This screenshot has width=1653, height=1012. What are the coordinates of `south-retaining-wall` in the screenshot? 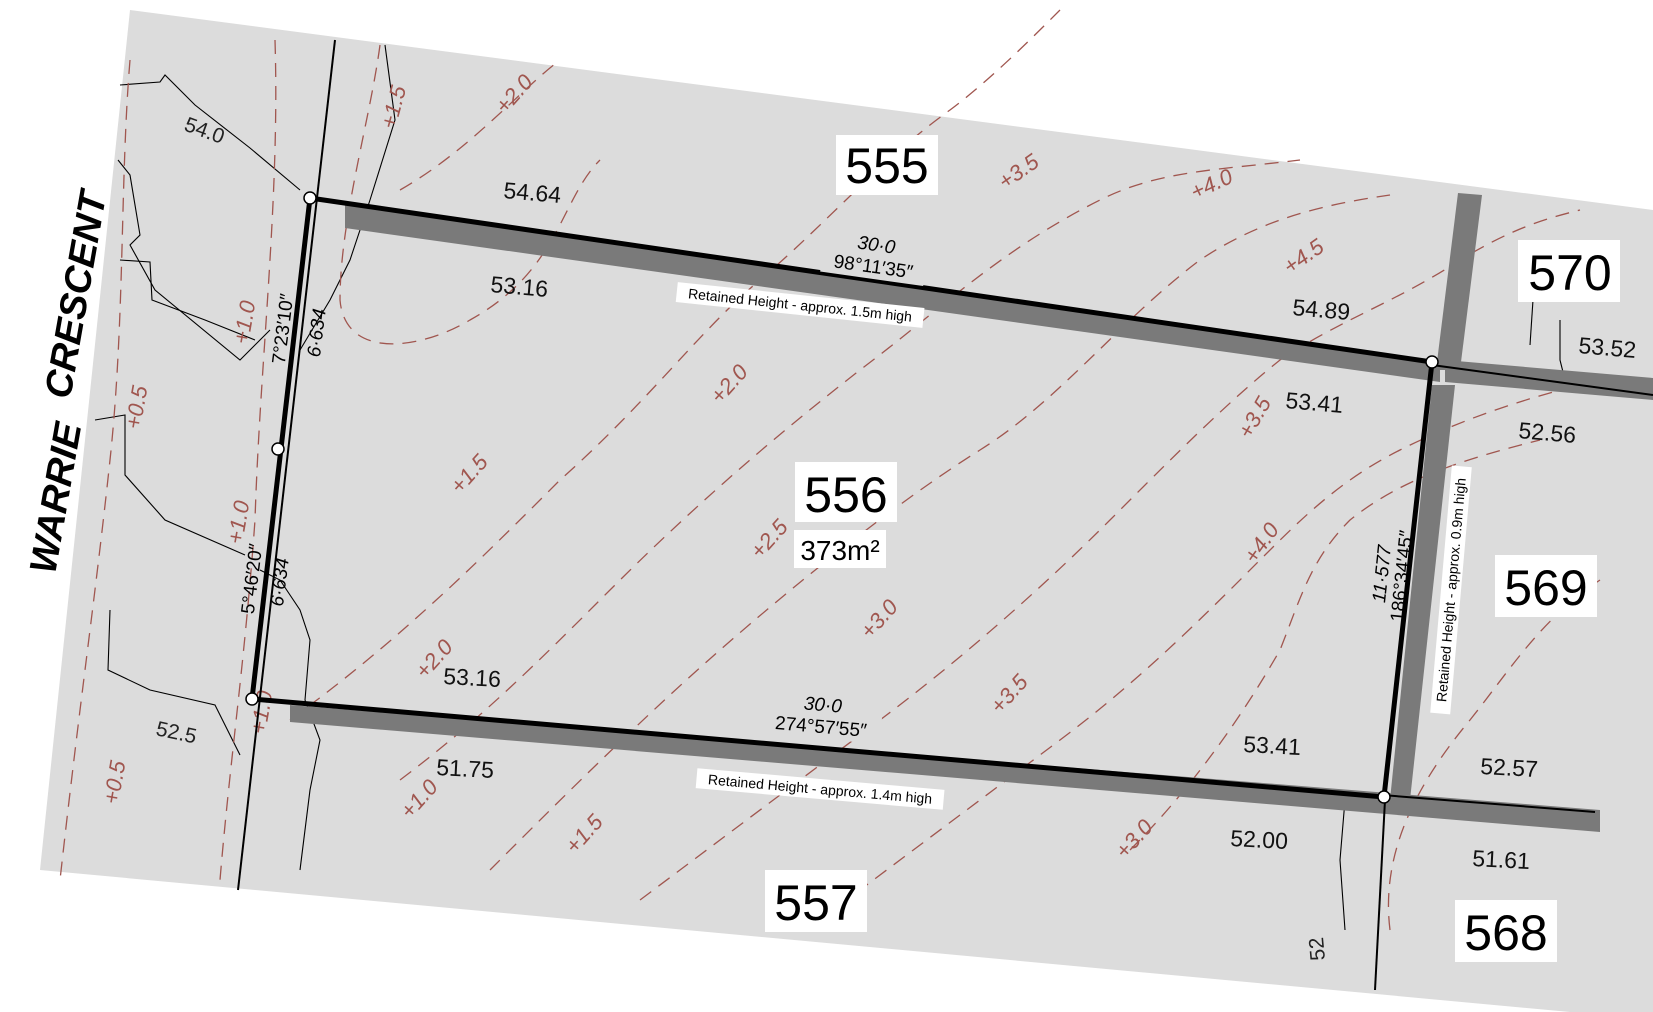 It's located at (945, 768).